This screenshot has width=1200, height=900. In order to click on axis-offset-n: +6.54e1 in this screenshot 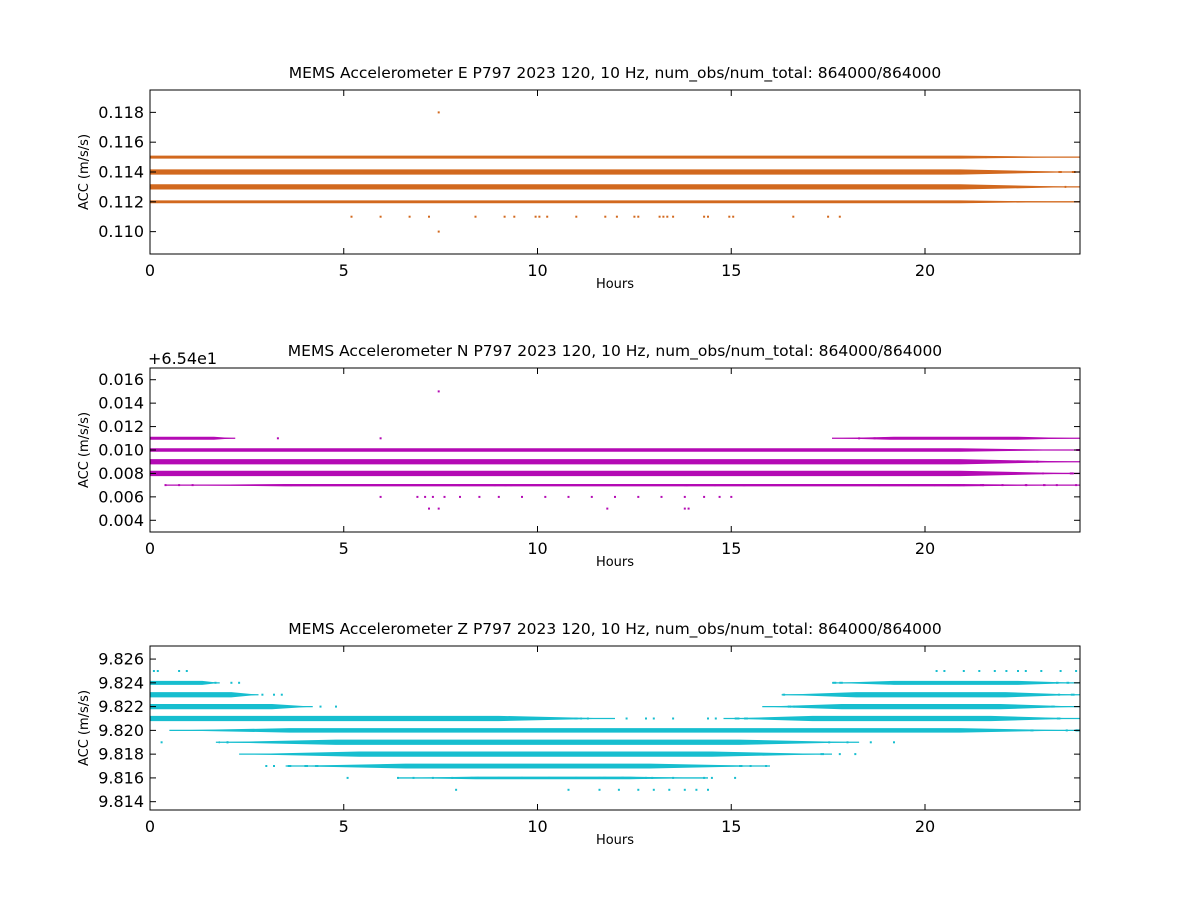, I will do `click(182, 358)`.